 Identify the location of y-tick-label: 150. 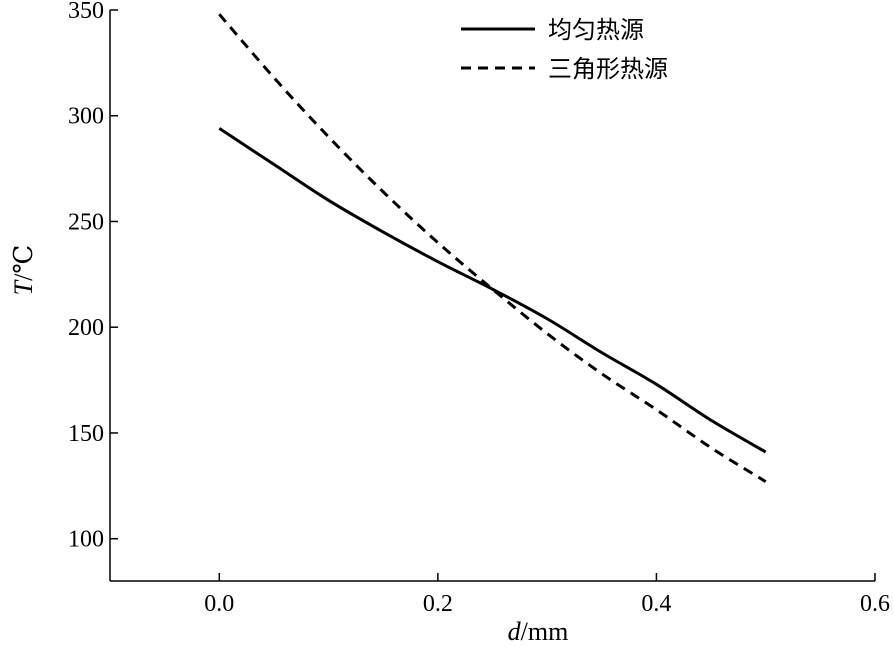
(86, 434).